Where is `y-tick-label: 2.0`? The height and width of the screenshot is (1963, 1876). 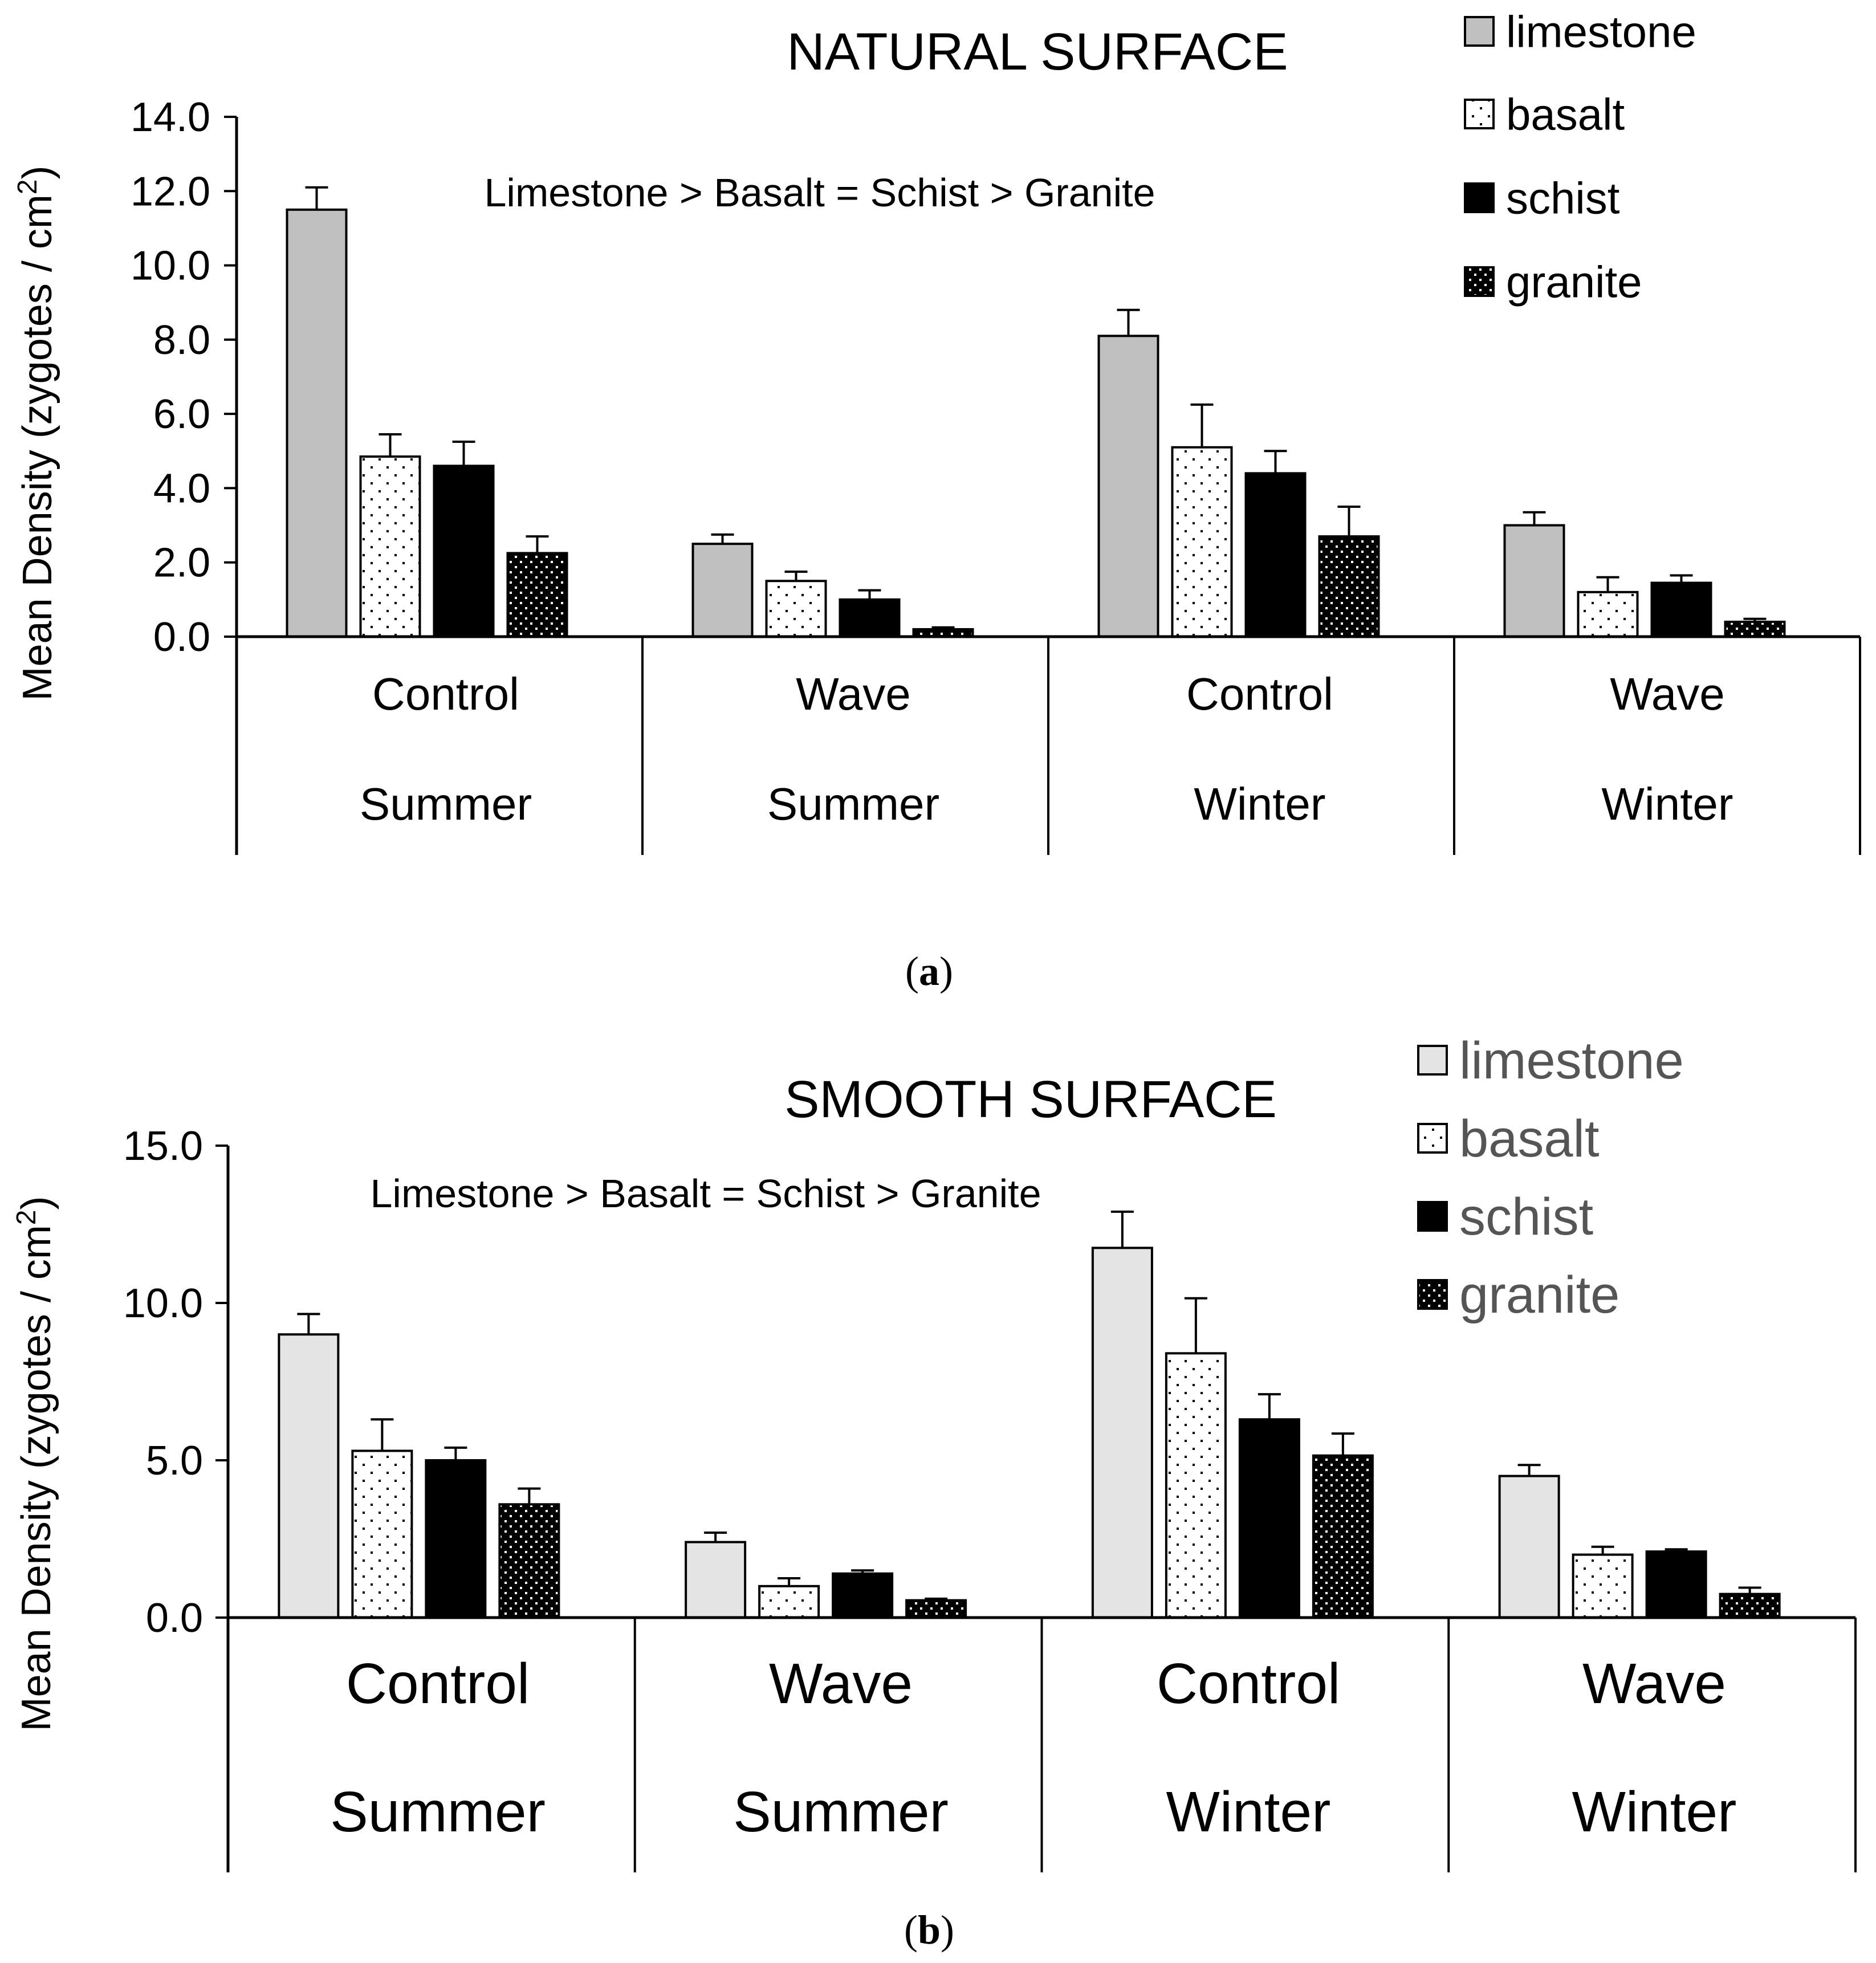
y-tick-label: 2.0 is located at coordinates (181, 563).